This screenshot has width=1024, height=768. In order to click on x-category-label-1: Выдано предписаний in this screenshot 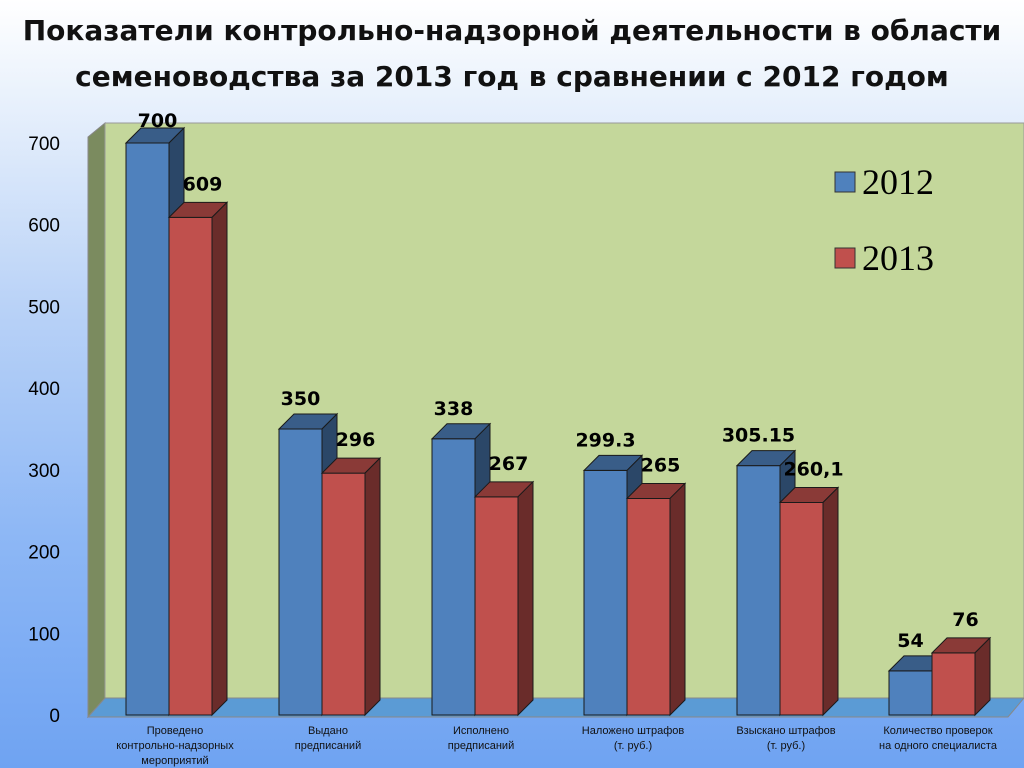, I will do `click(328, 738)`.